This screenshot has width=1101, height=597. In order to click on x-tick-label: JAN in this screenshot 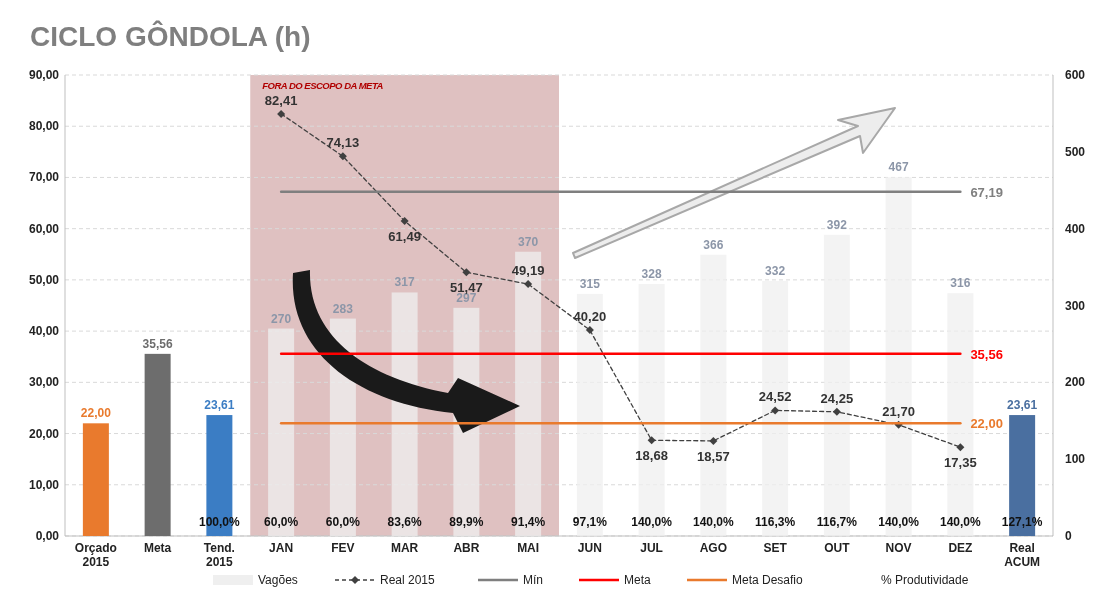, I will do `click(281, 548)`.